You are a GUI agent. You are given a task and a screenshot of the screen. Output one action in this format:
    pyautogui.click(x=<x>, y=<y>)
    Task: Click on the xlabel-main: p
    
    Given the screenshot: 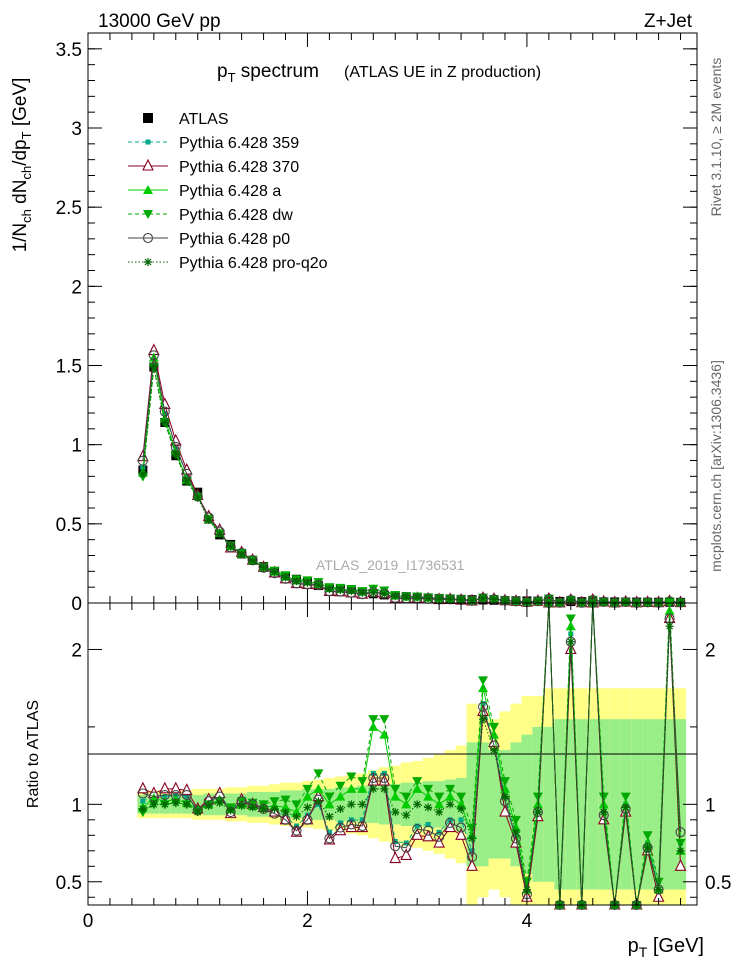 What is the action you would take?
    pyautogui.click(x=633, y=946)
    